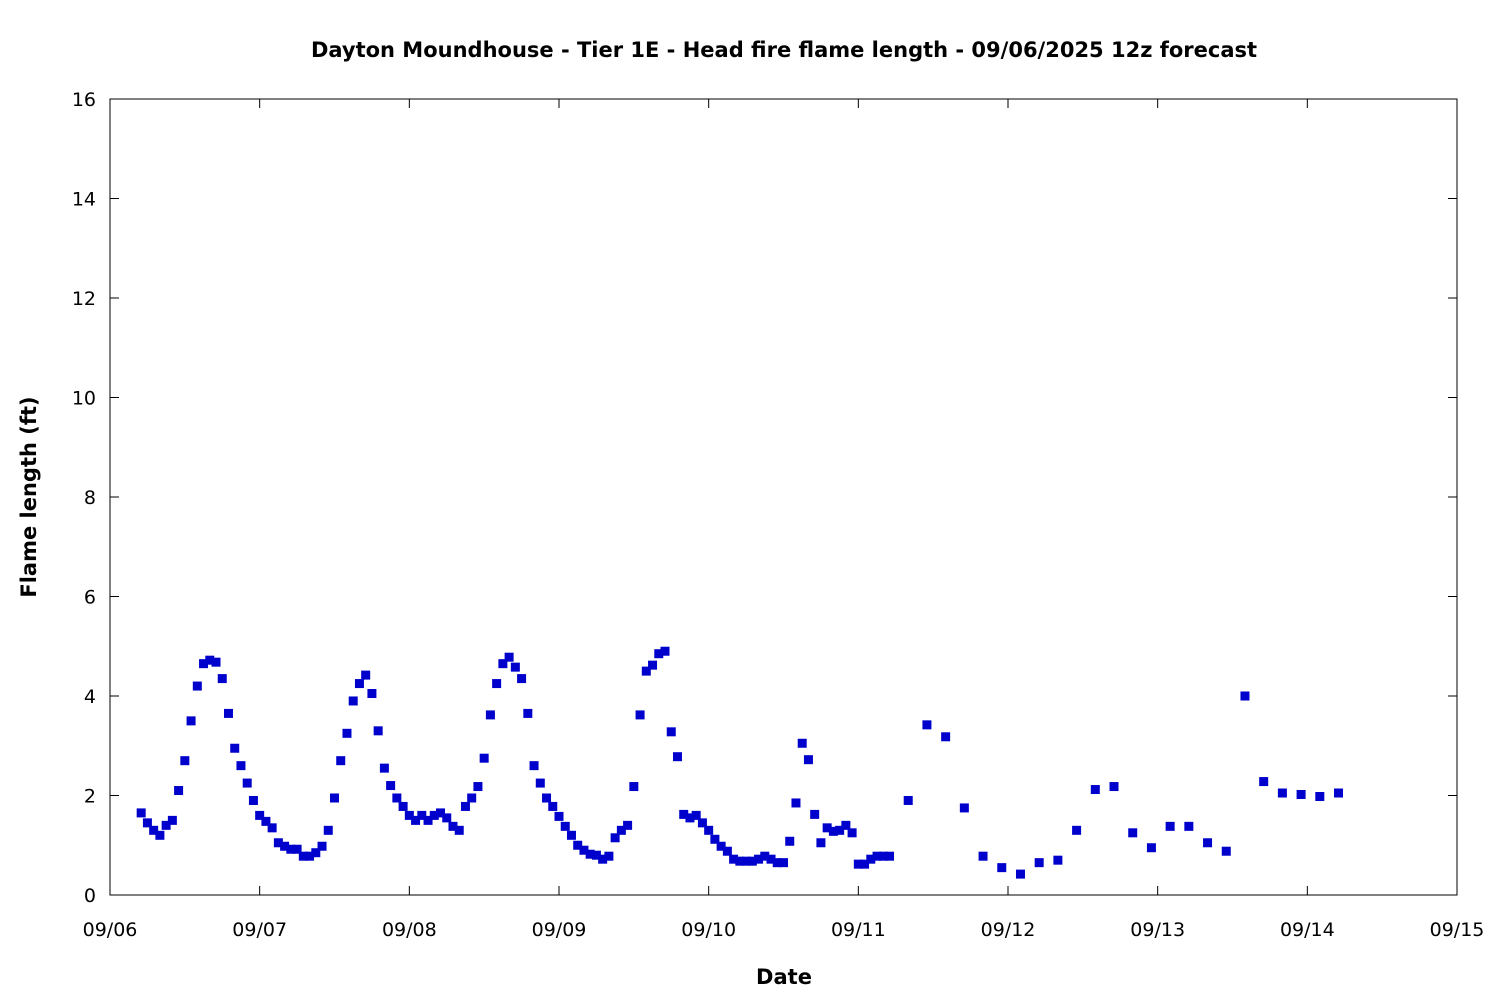 This screenshot has height=1000, width=1500. I want to click on x-tick-label: 09/06, so click(110, 930).